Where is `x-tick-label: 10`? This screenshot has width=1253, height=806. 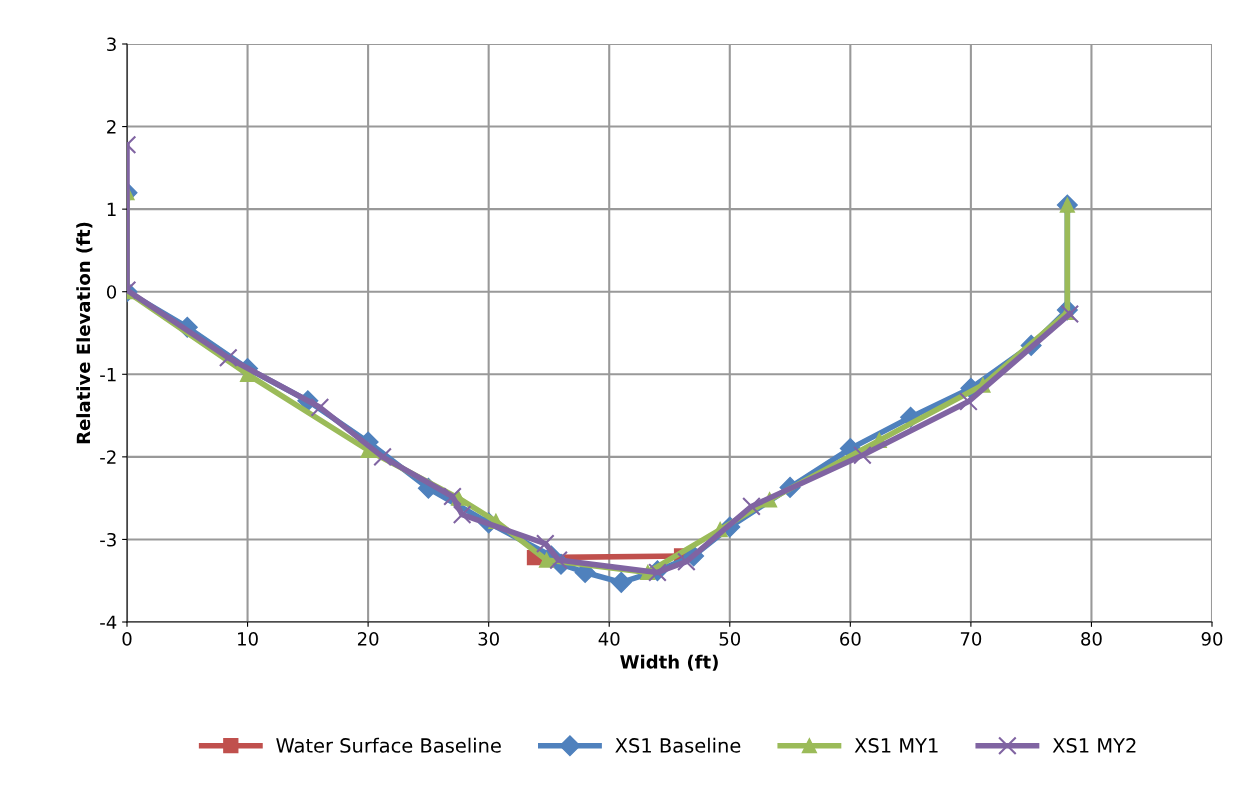
x-tick-label: 10 is located at coordinates (248, 639).